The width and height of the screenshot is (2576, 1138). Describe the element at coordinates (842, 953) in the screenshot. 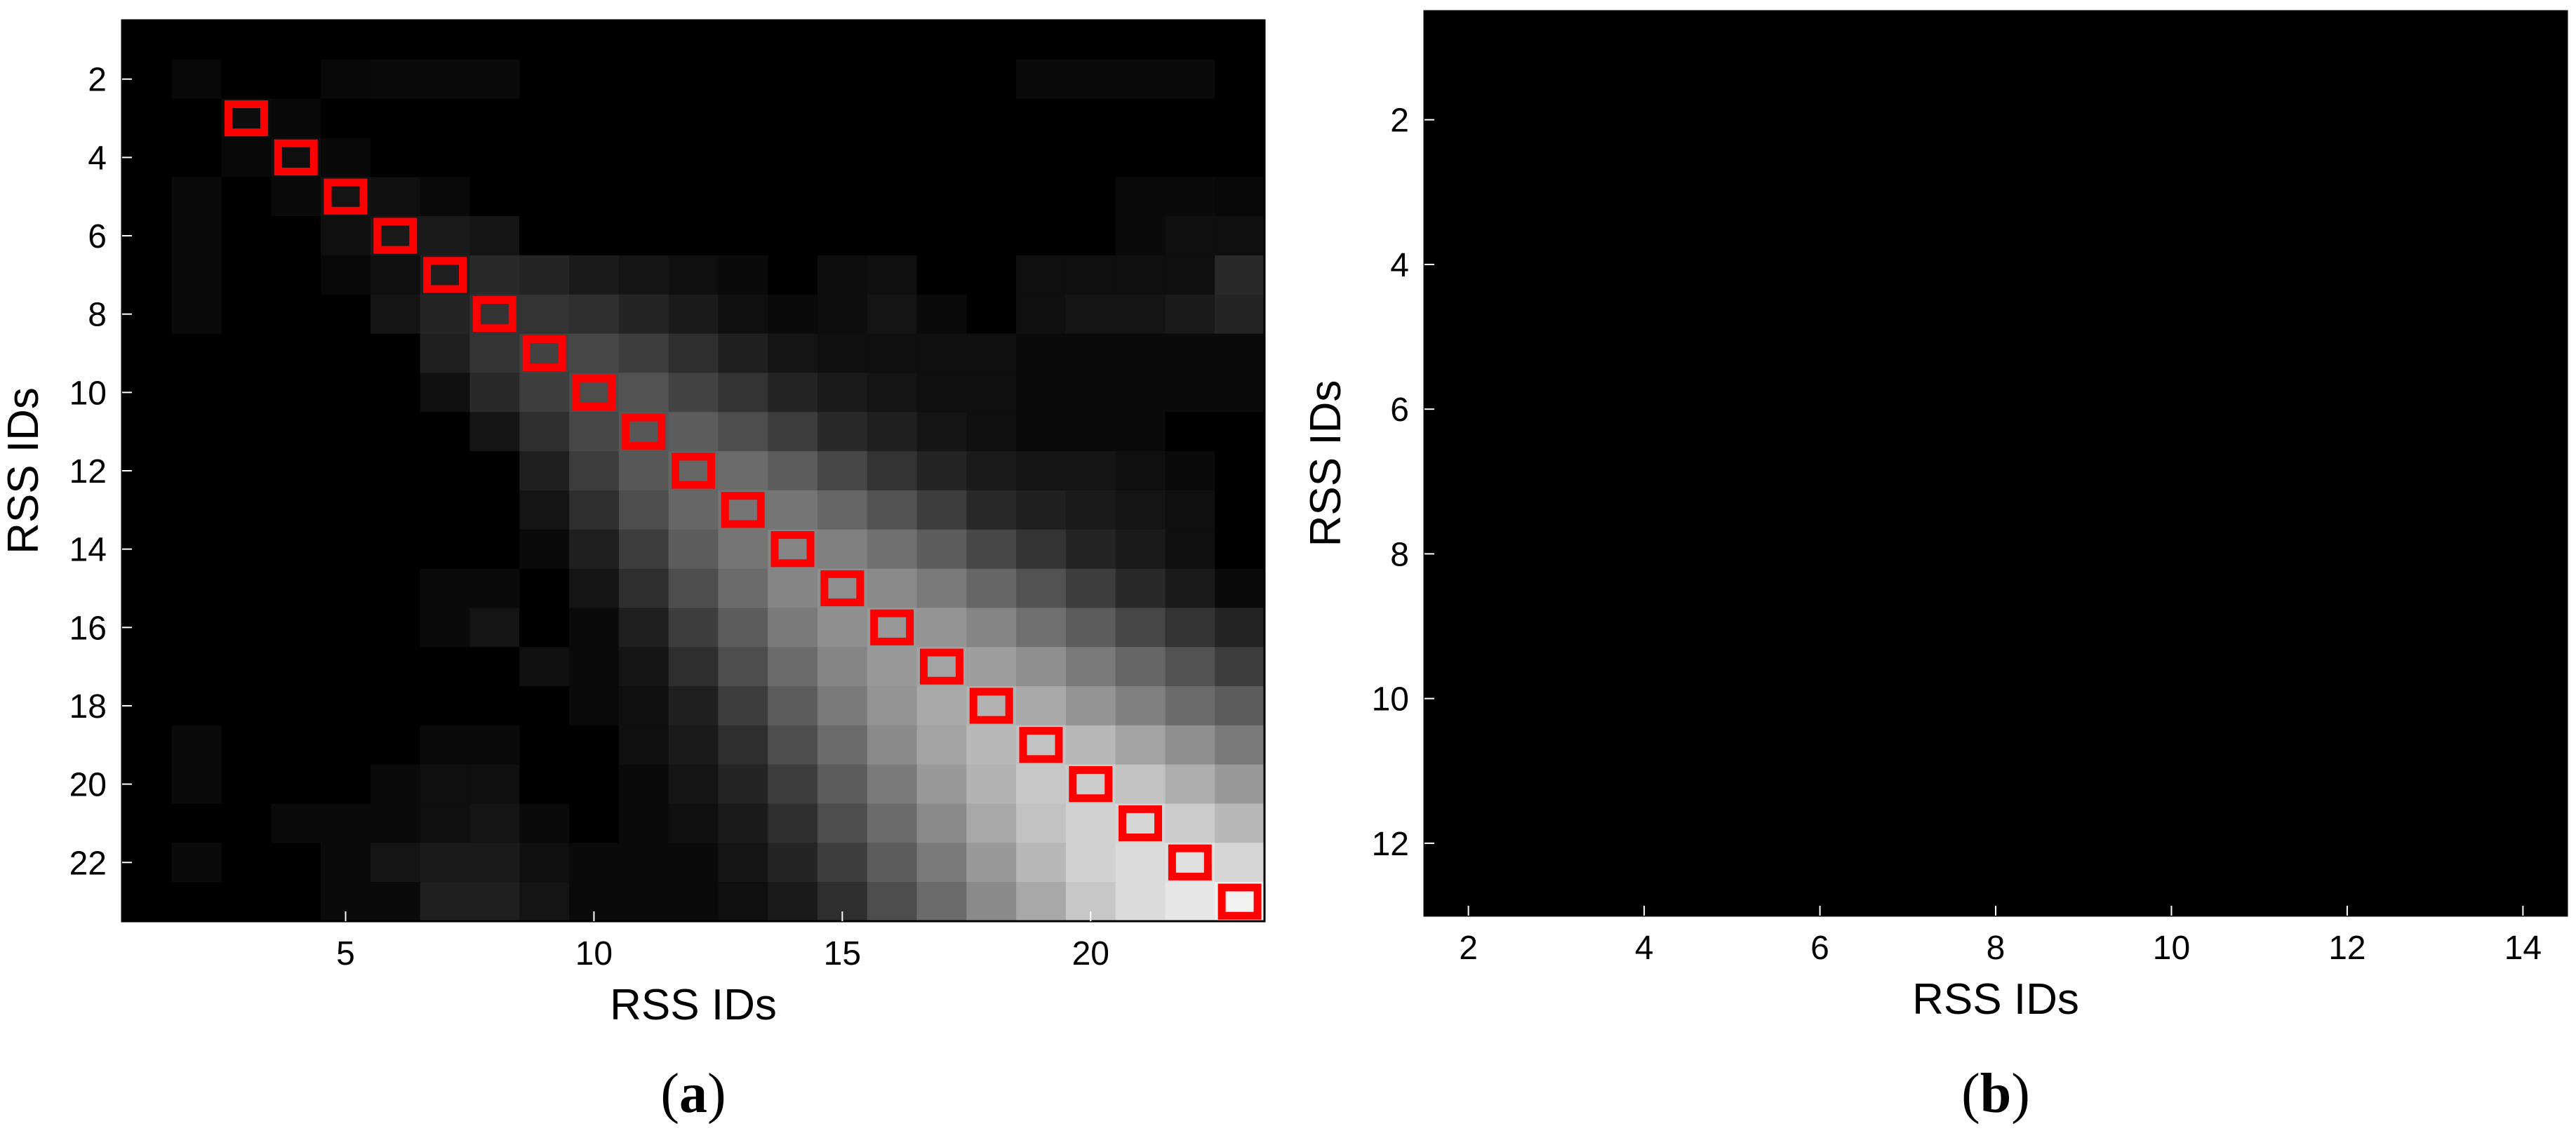

I see `x-tick-label: 15` at that location.